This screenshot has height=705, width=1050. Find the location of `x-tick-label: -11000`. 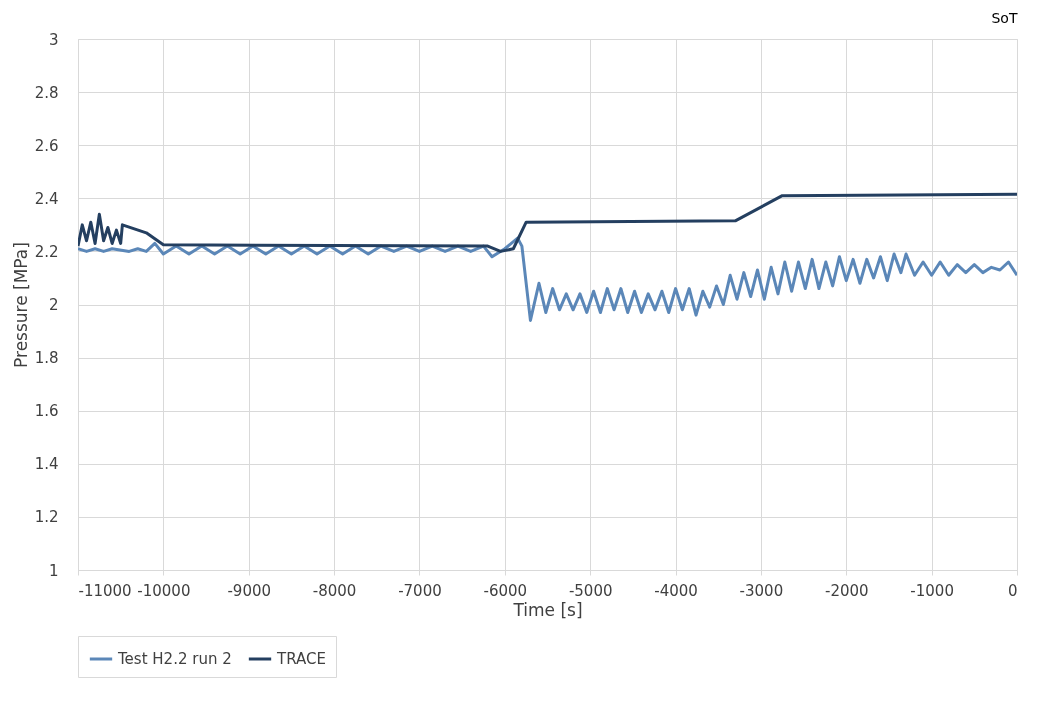

x-tick-label: -11000 is located at coordinates (105, 590).